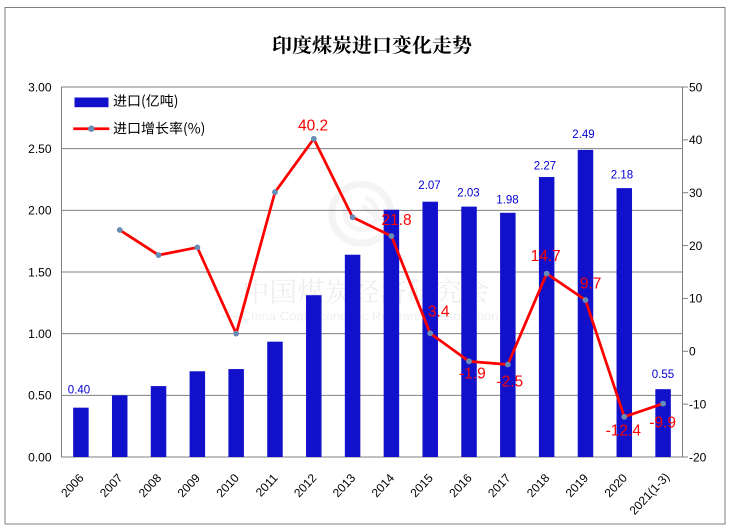 Image resolution: width=729 pixels, height=531 pixels. Describe the element at coordinates (591, 283) in the screenshot. I see `svg-text: 9.7` at that location.